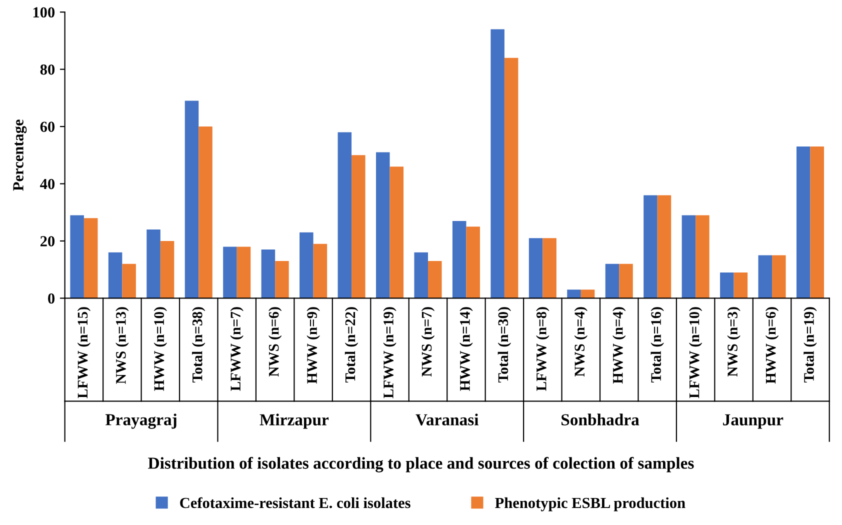  Describe the element at coordinates (733, 342) in the screenshot. I see `x-tick-label: NWS (n=3)` at that location.